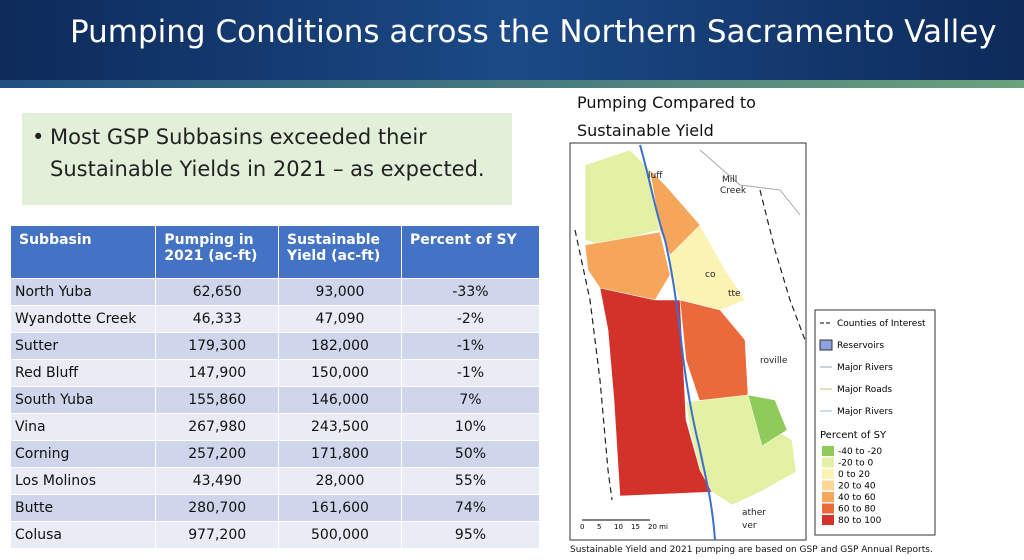  Describe the element at coordinates (217, 535) in the screenshot. I see `table-cell: 977,200` at that location.